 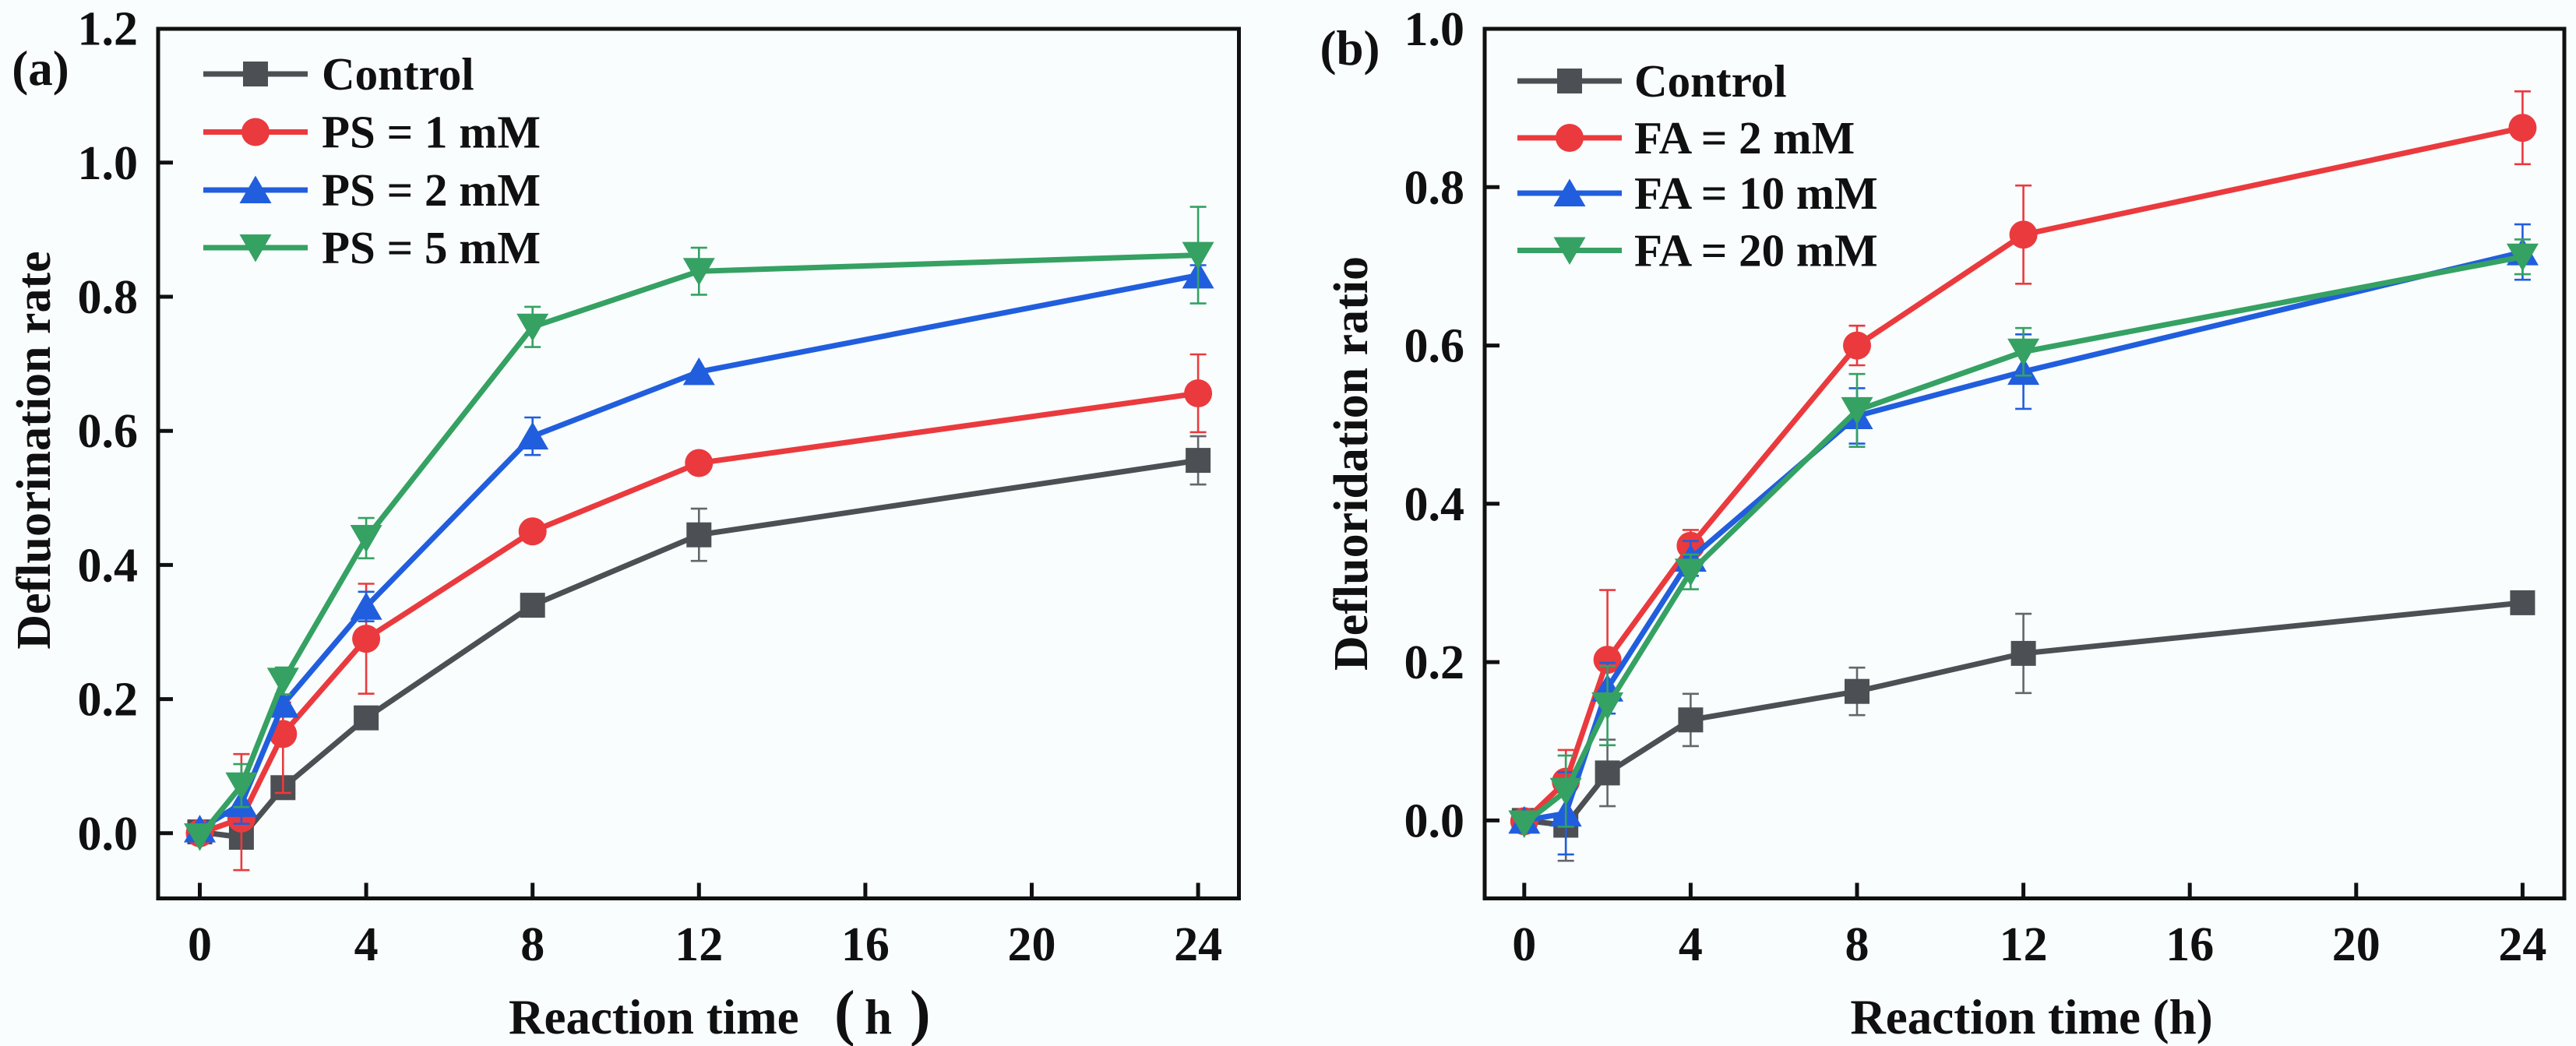 I want to click on svg-text: FA = 10 mM, so click(x=1756, y=193).